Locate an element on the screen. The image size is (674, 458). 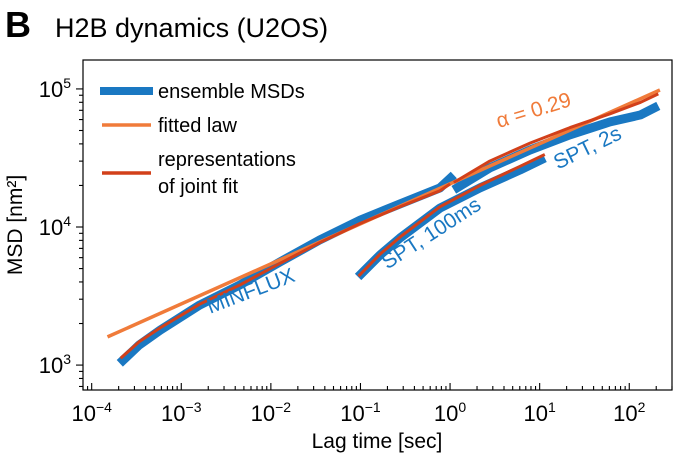
series-line-joint-fit-spt-100ms is located at coordinates (451, 215).